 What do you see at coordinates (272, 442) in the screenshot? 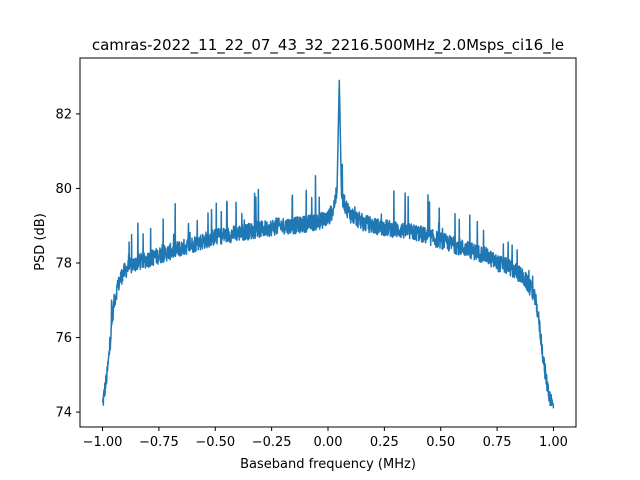
I see `x-tick-label: −0.25` at bounding box center [272, 442].